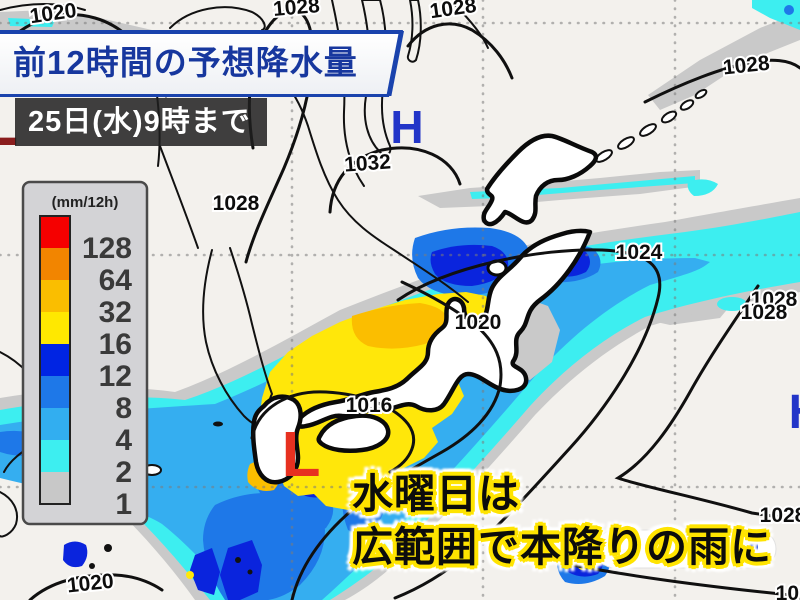  Describe the element at coordinates (369, 405) in the screenshot. I see `isobar-label: 1016` at that location.